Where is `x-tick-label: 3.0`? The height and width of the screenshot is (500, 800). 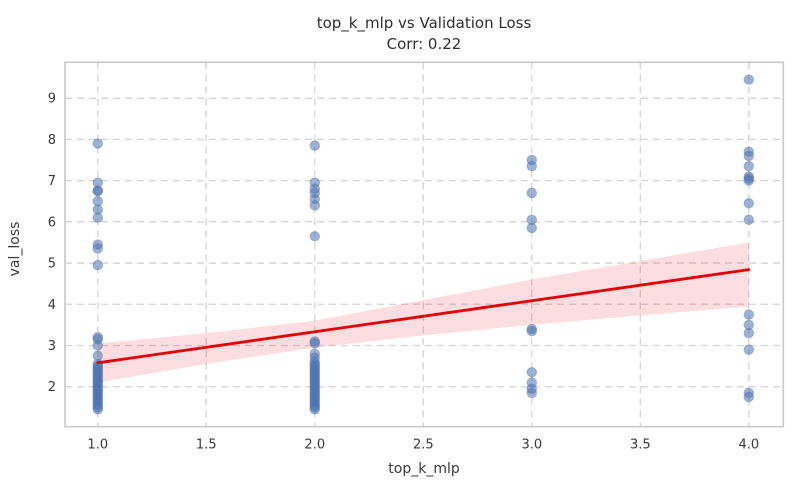 x-tick-label: 3.0 is located at coordinates (531, 445).